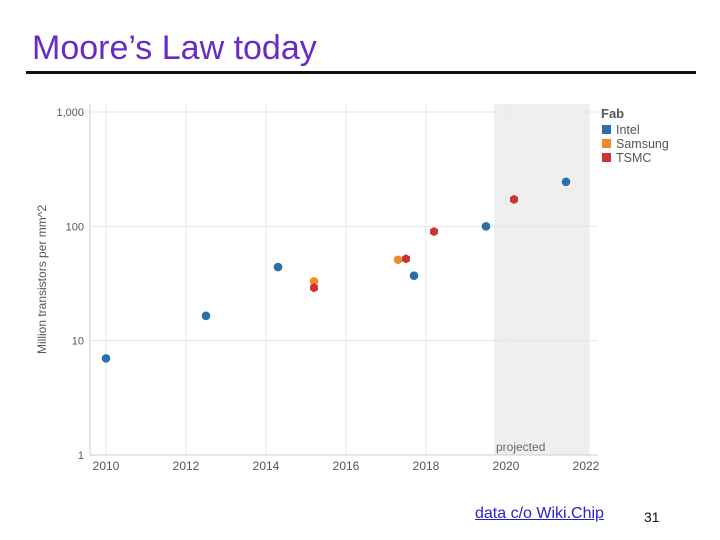 The height and width of the screenshot is (540, 720). I want to click on legend-label-tsmc: TSMC, so click(633, 158).